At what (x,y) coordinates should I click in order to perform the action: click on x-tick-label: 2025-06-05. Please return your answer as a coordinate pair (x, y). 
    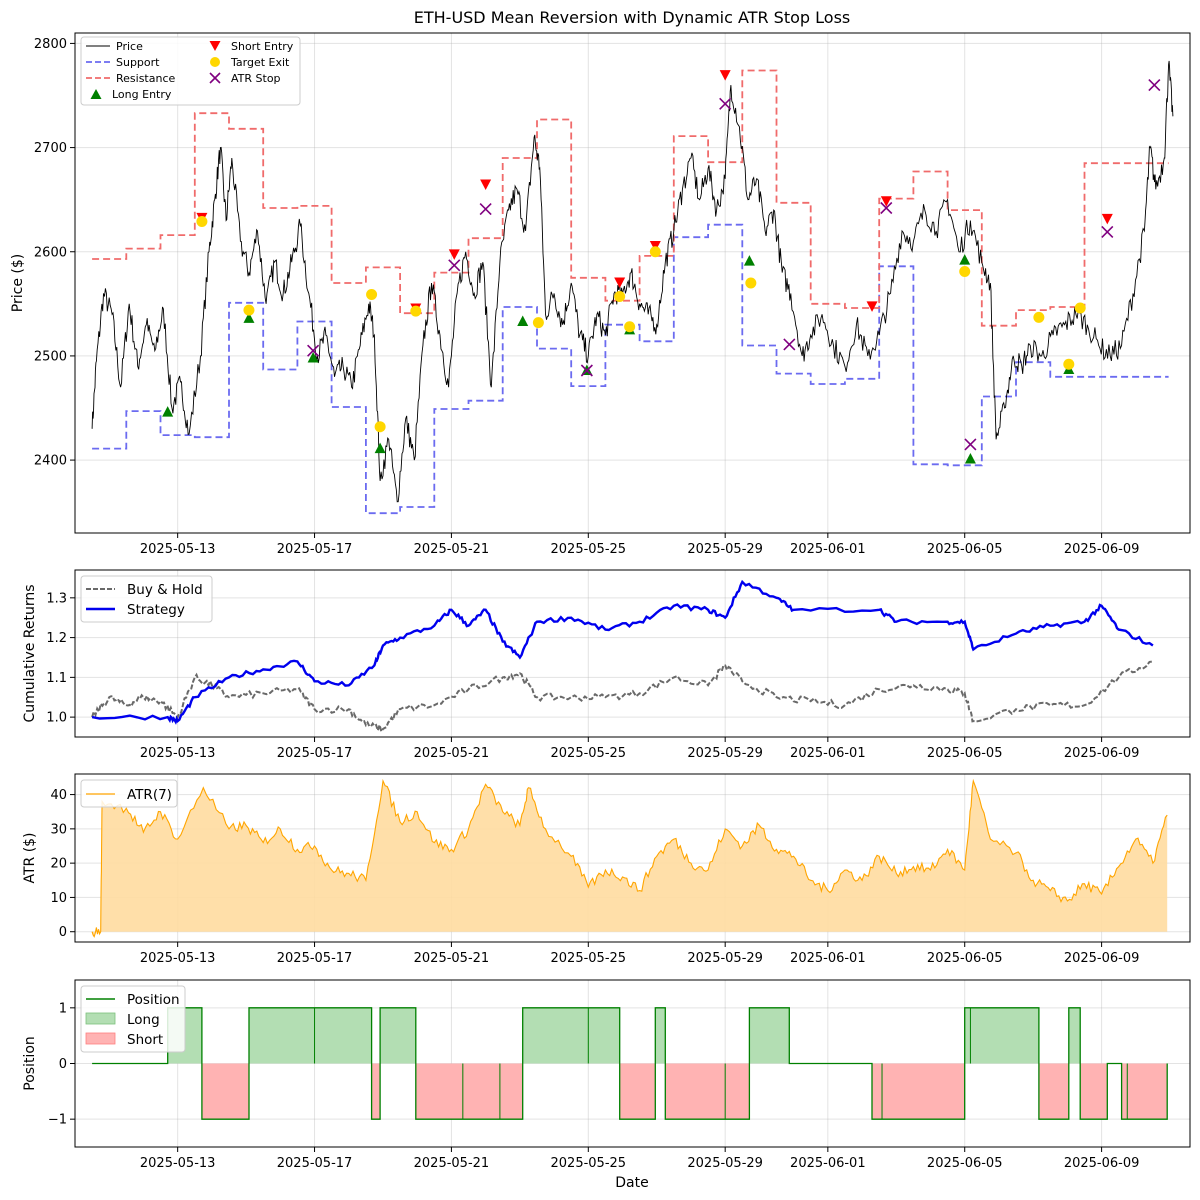
    Looking at the image, I should click on (965, 1163).